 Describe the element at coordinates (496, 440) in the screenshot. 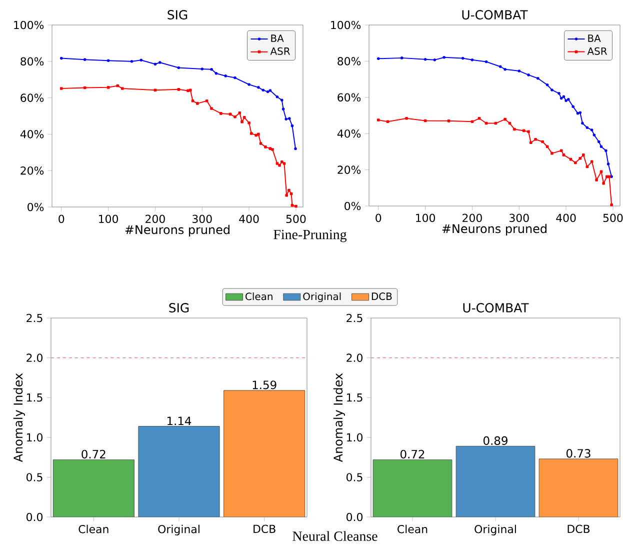

I see `data-label: 0.89` at that location.